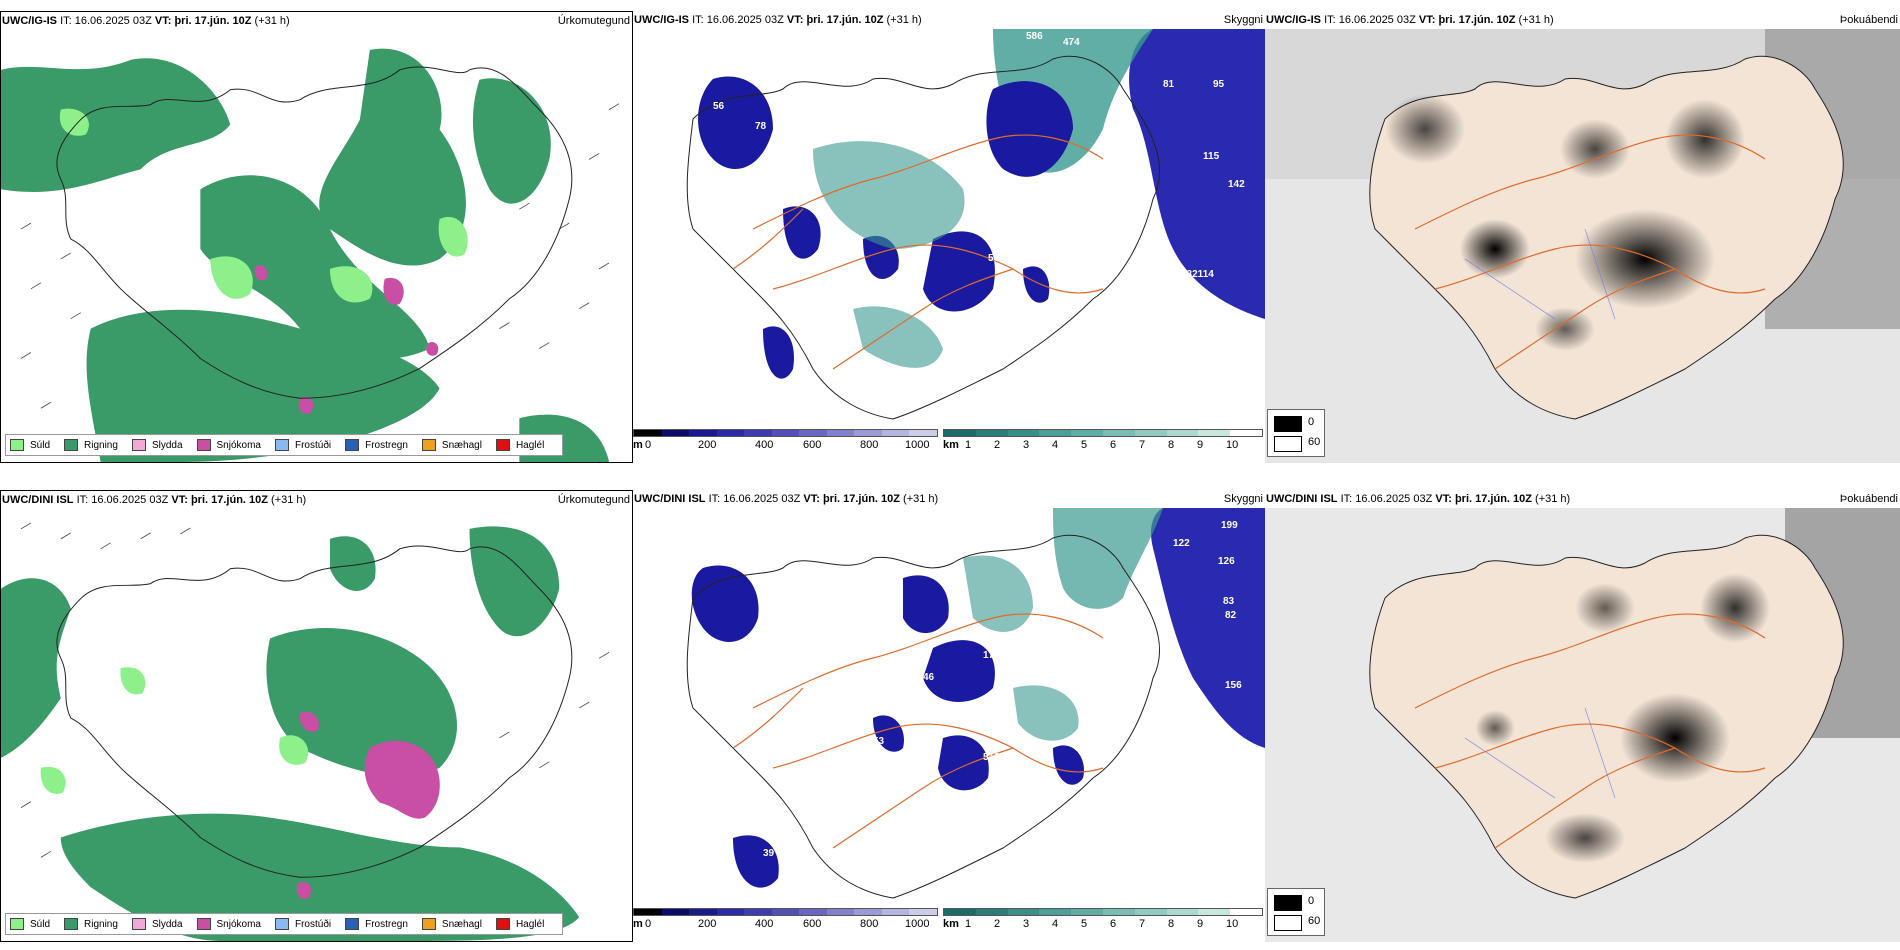 The width and height of the screenshot is (1900, 950). I want to click on rivers, so click(1540, 274).